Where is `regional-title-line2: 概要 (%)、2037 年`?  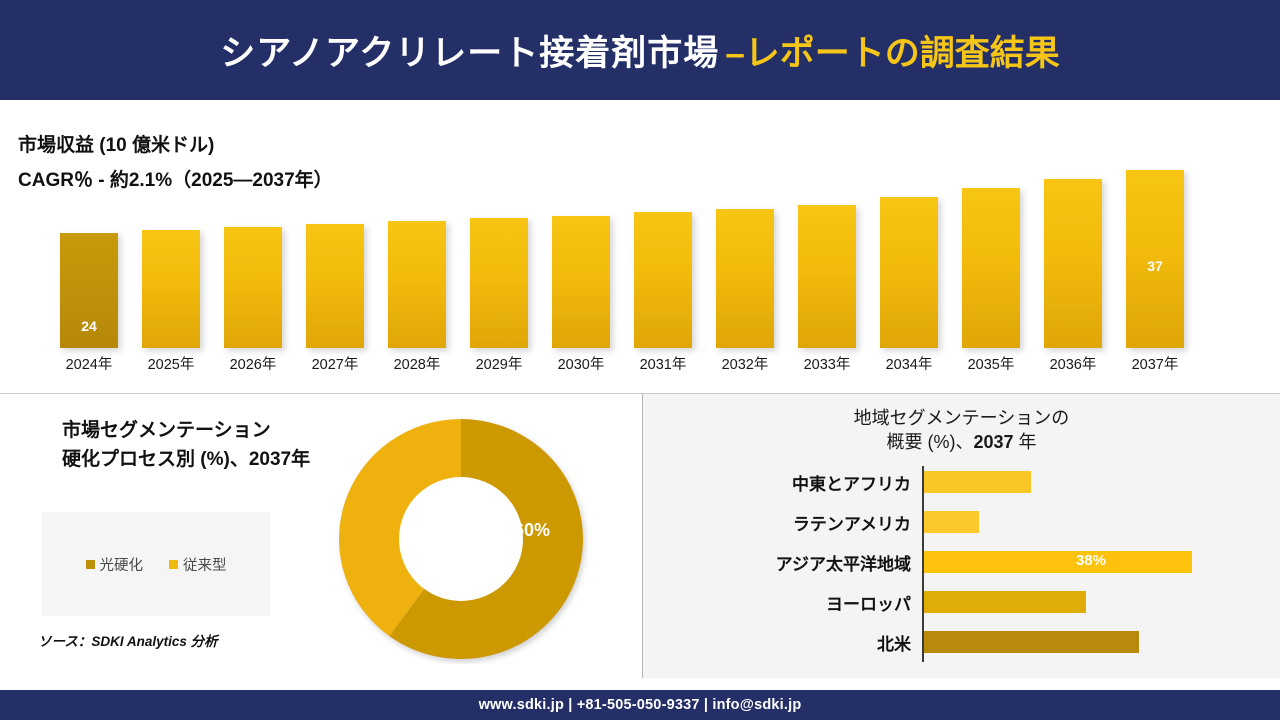 regional-title-line2: 概要 (%)、2037 年 is located at coordinates (961, 442).